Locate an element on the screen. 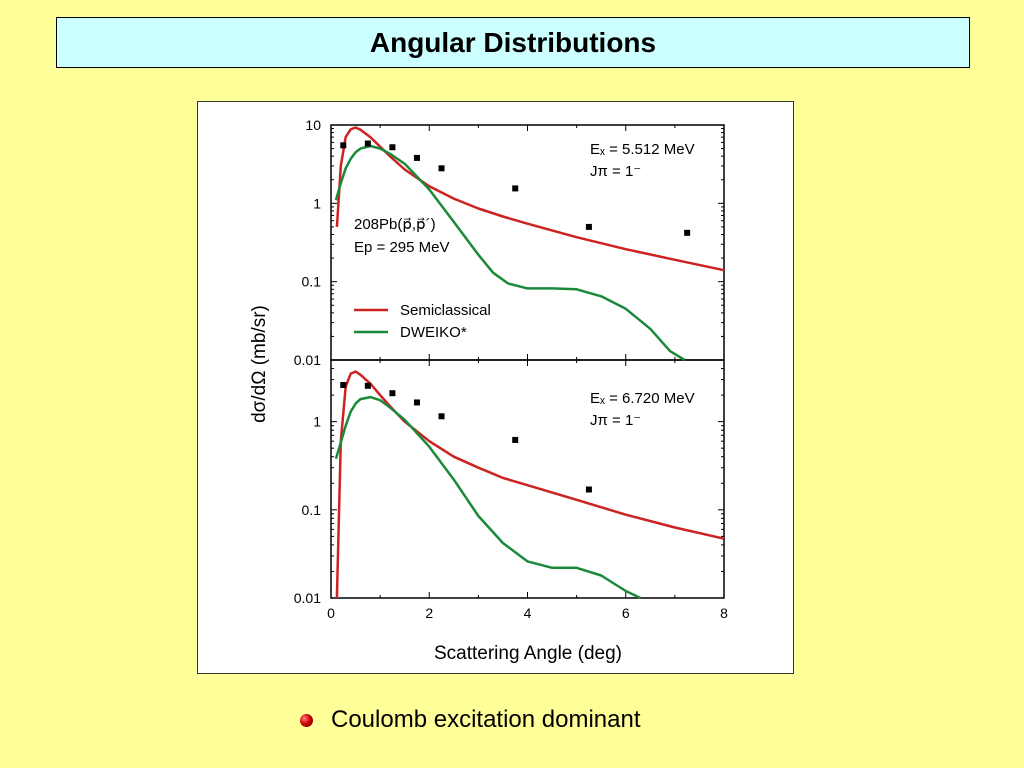  top-spin-label: Jπ = 1⁻ is located at coordinates (615, 171).